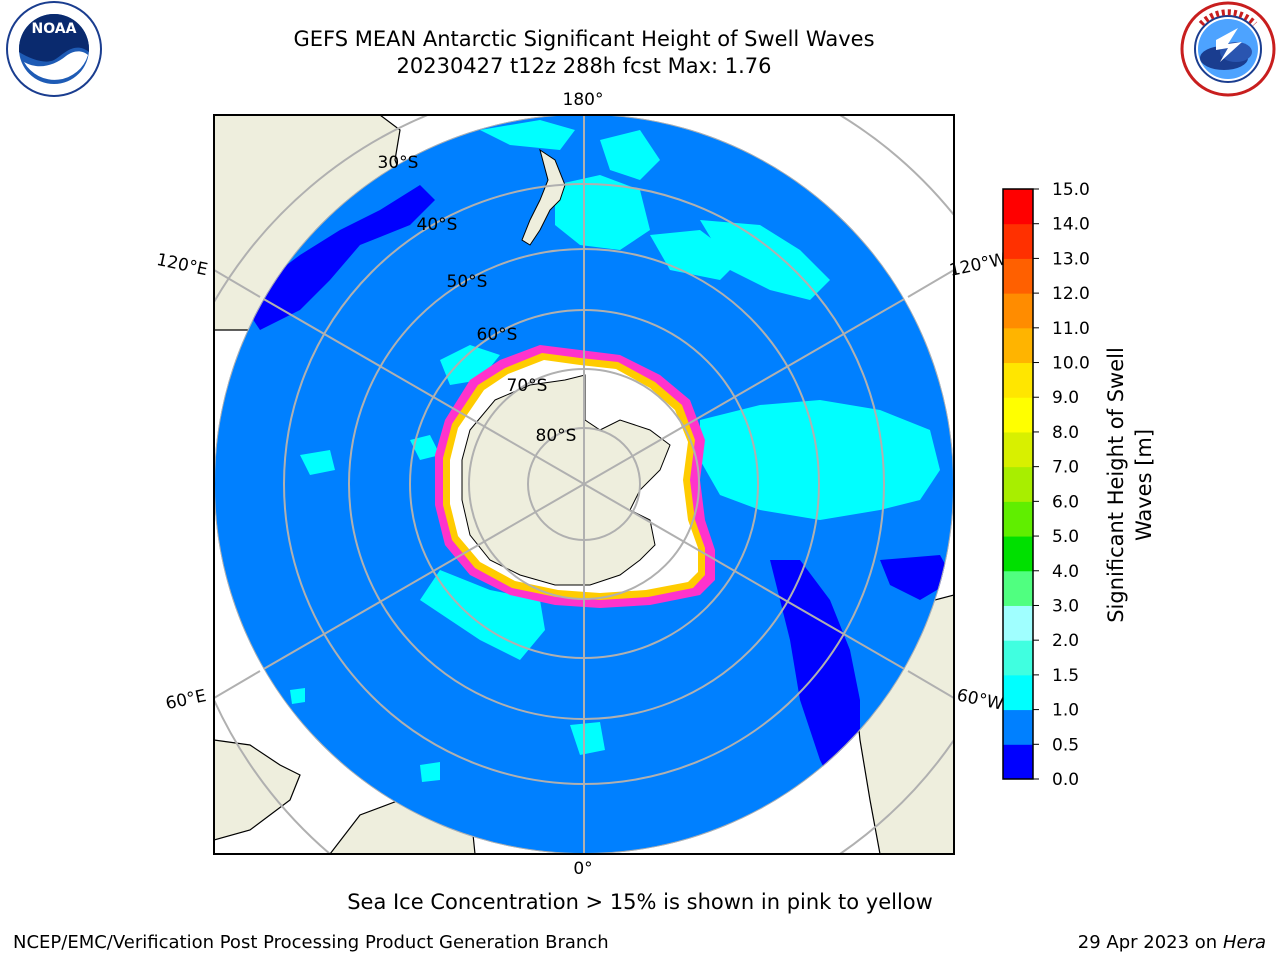  Describe the element at coordinates (584, 66) in the screenshot. I see `chart-title-line2: 20230427 t12z 288h fcst Max: 1.76` at that location.